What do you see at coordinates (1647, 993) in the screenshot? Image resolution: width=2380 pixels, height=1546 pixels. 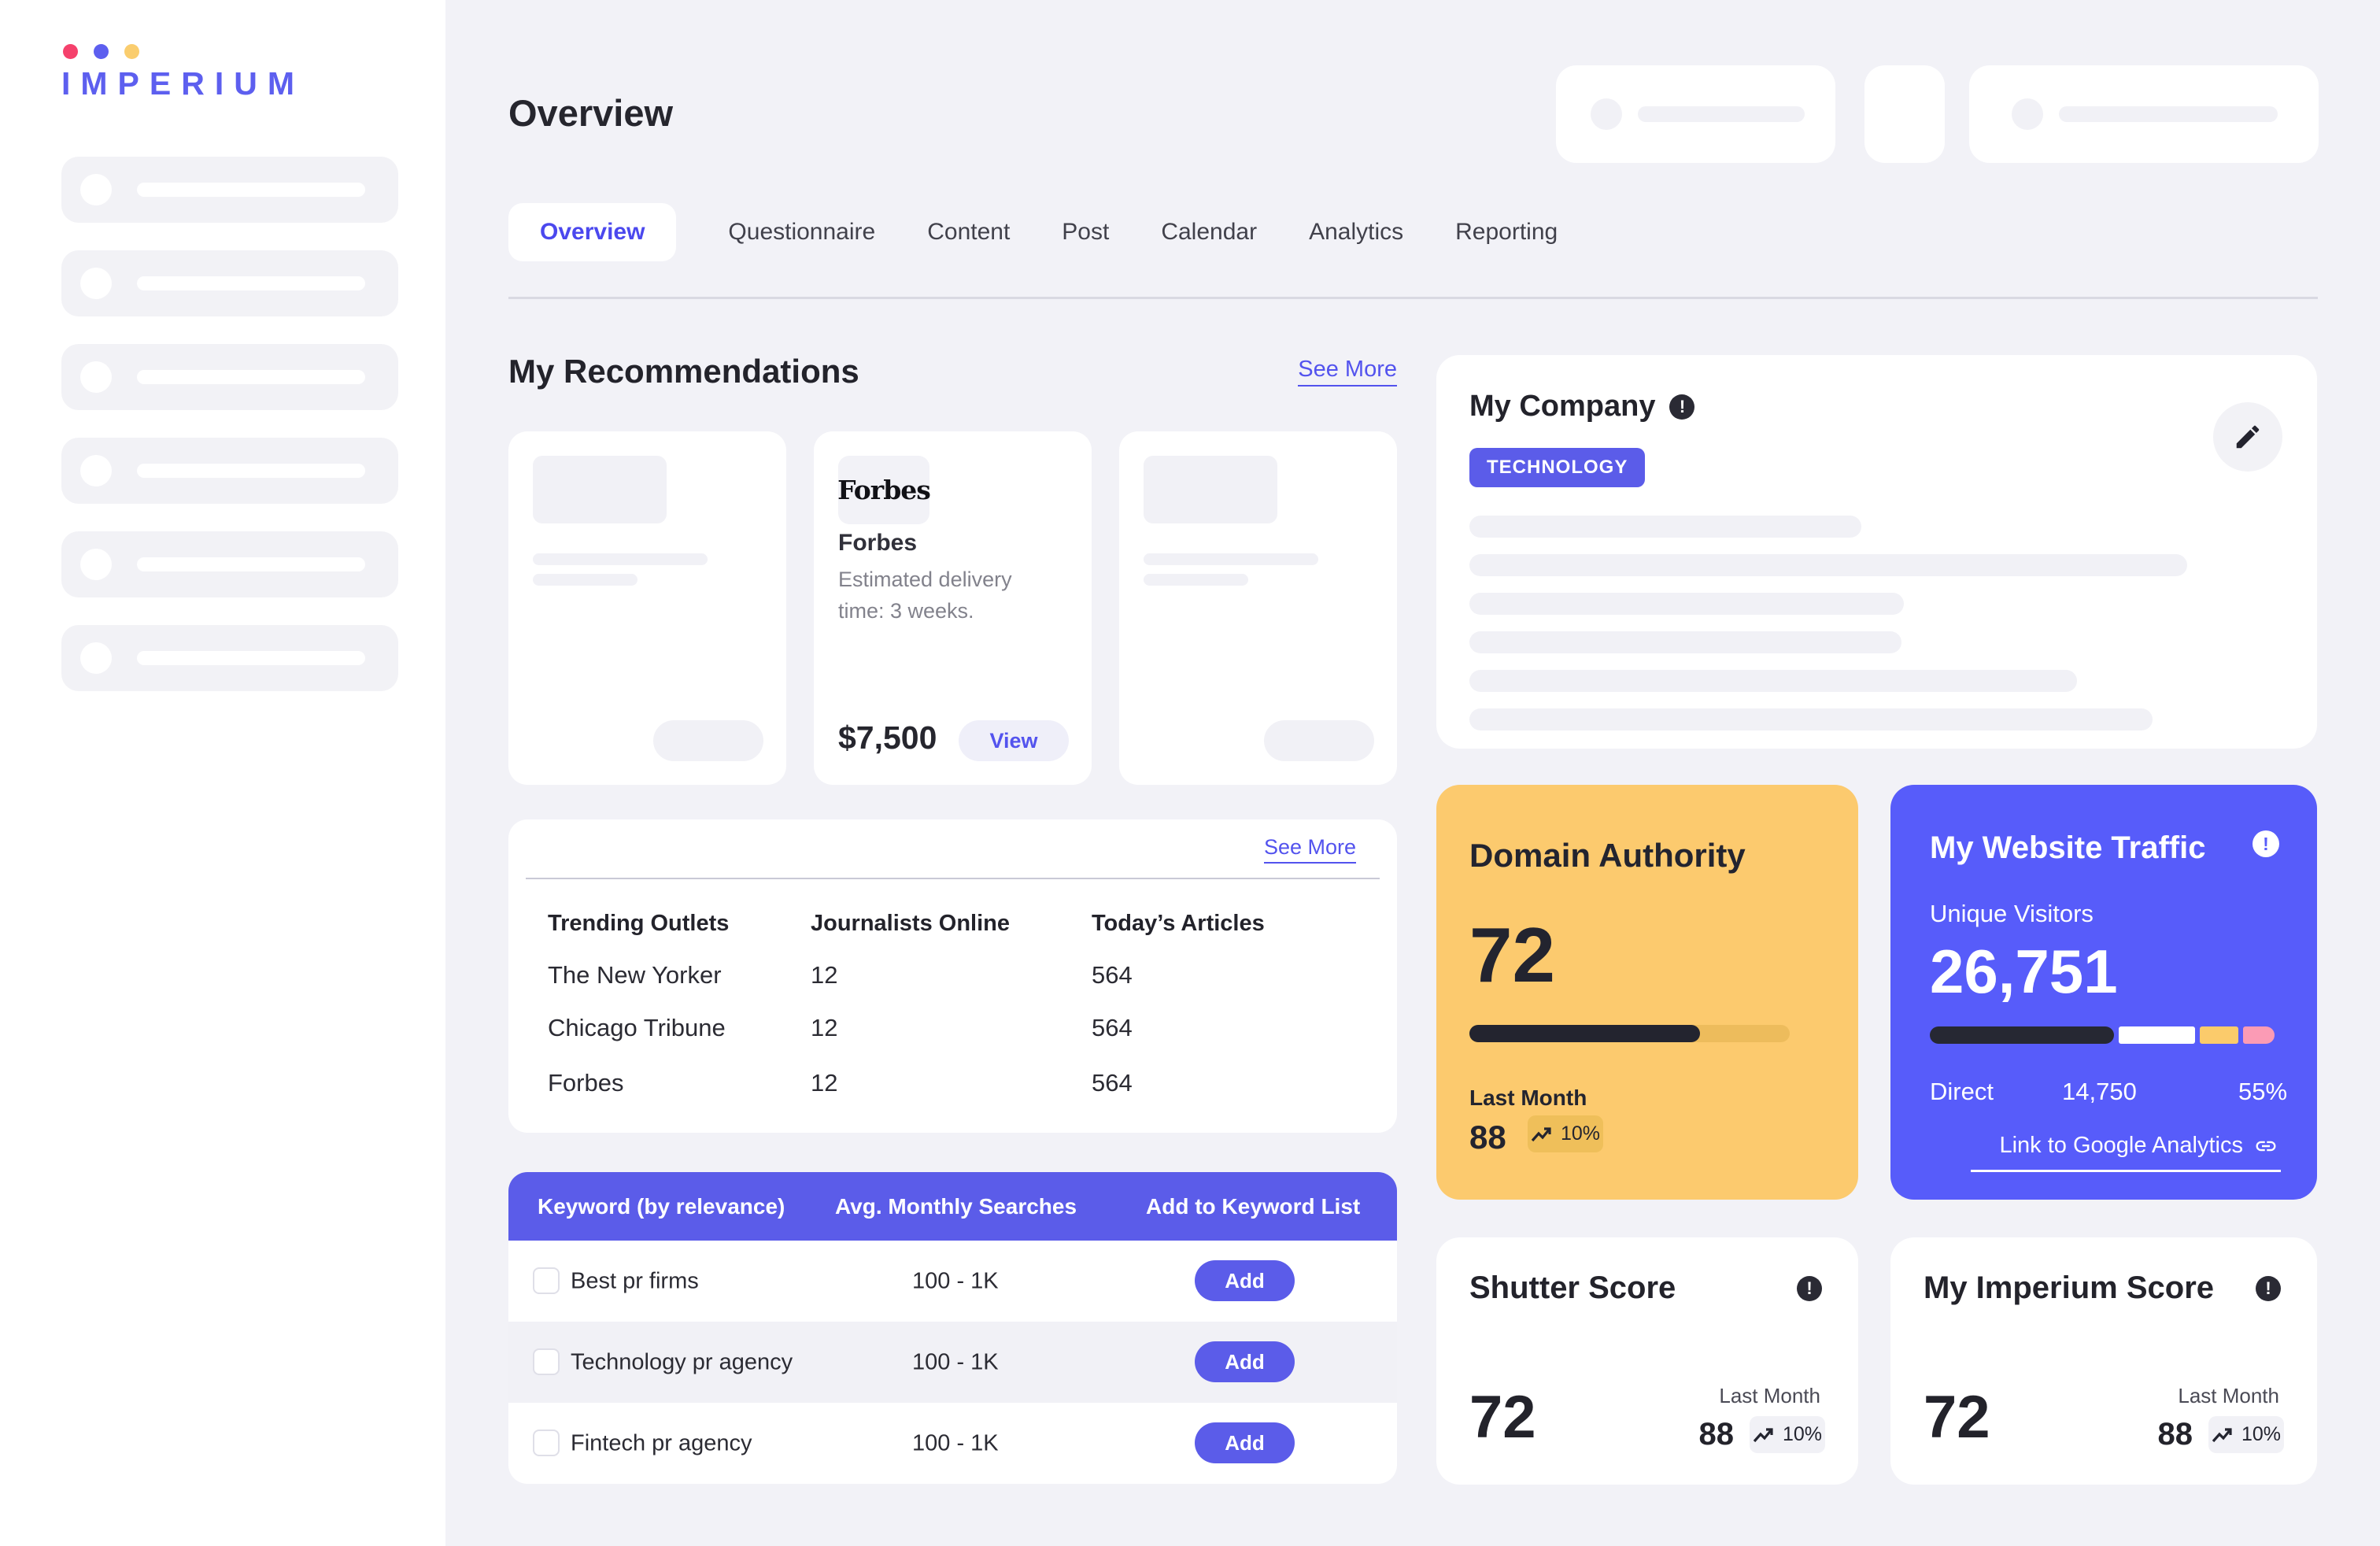 I see `domain-authority-card: Domain Authority 72 Last Month 88 10%` at bounding box center [1647, 993].